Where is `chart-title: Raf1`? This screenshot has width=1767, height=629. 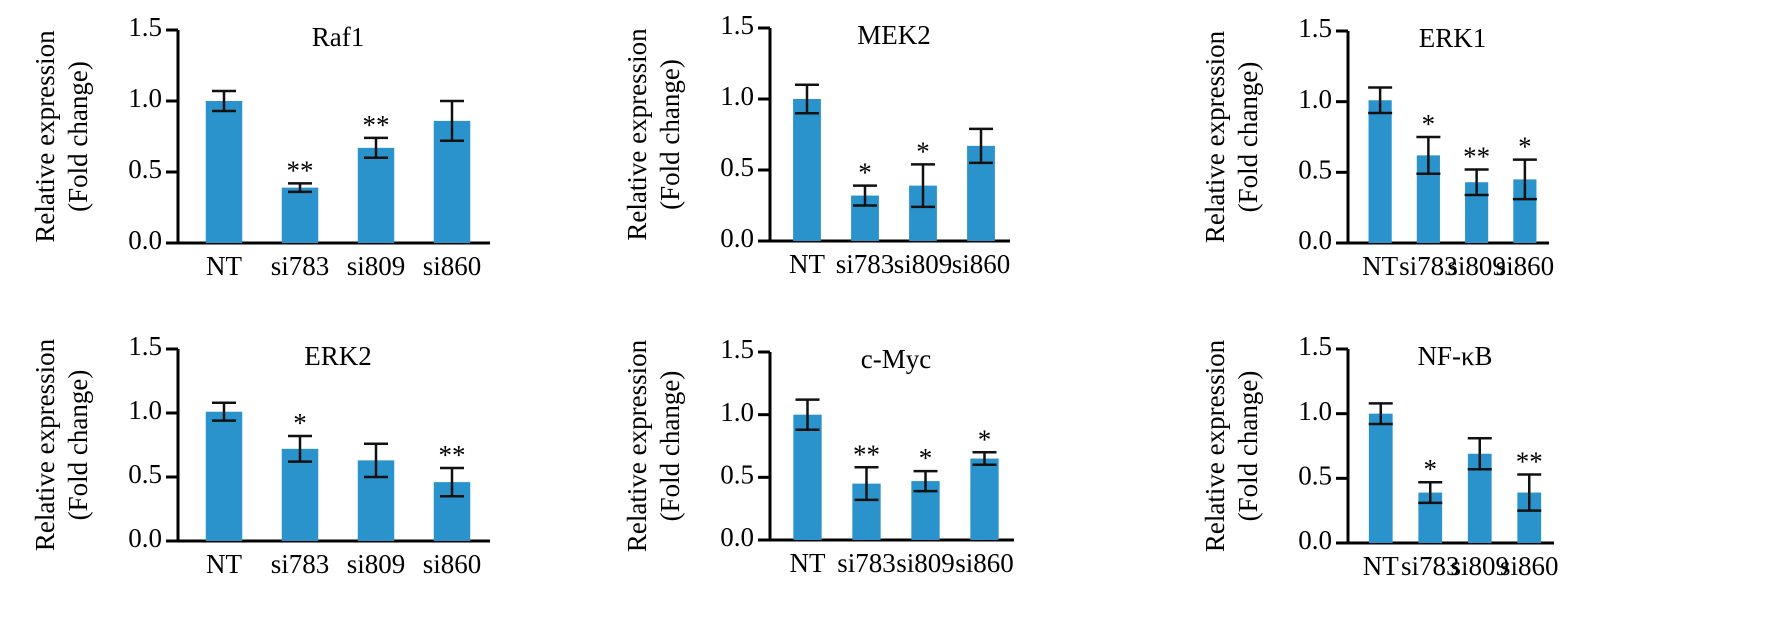
chart-title: Raf1 is located at coordinates (338, 37).